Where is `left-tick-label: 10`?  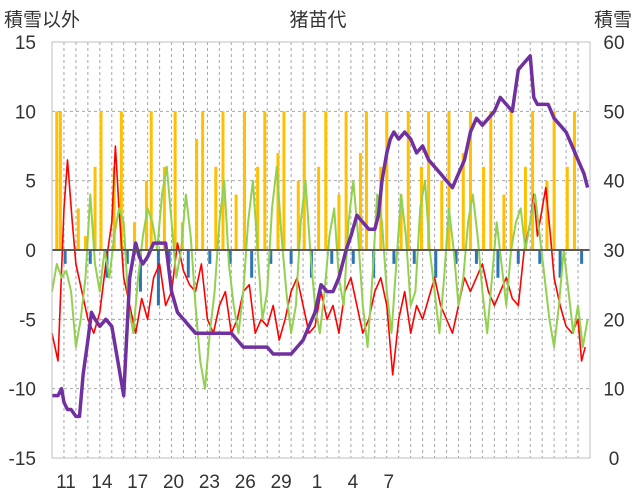
left-tick-label: 10 is located at coordinates (25, 112).